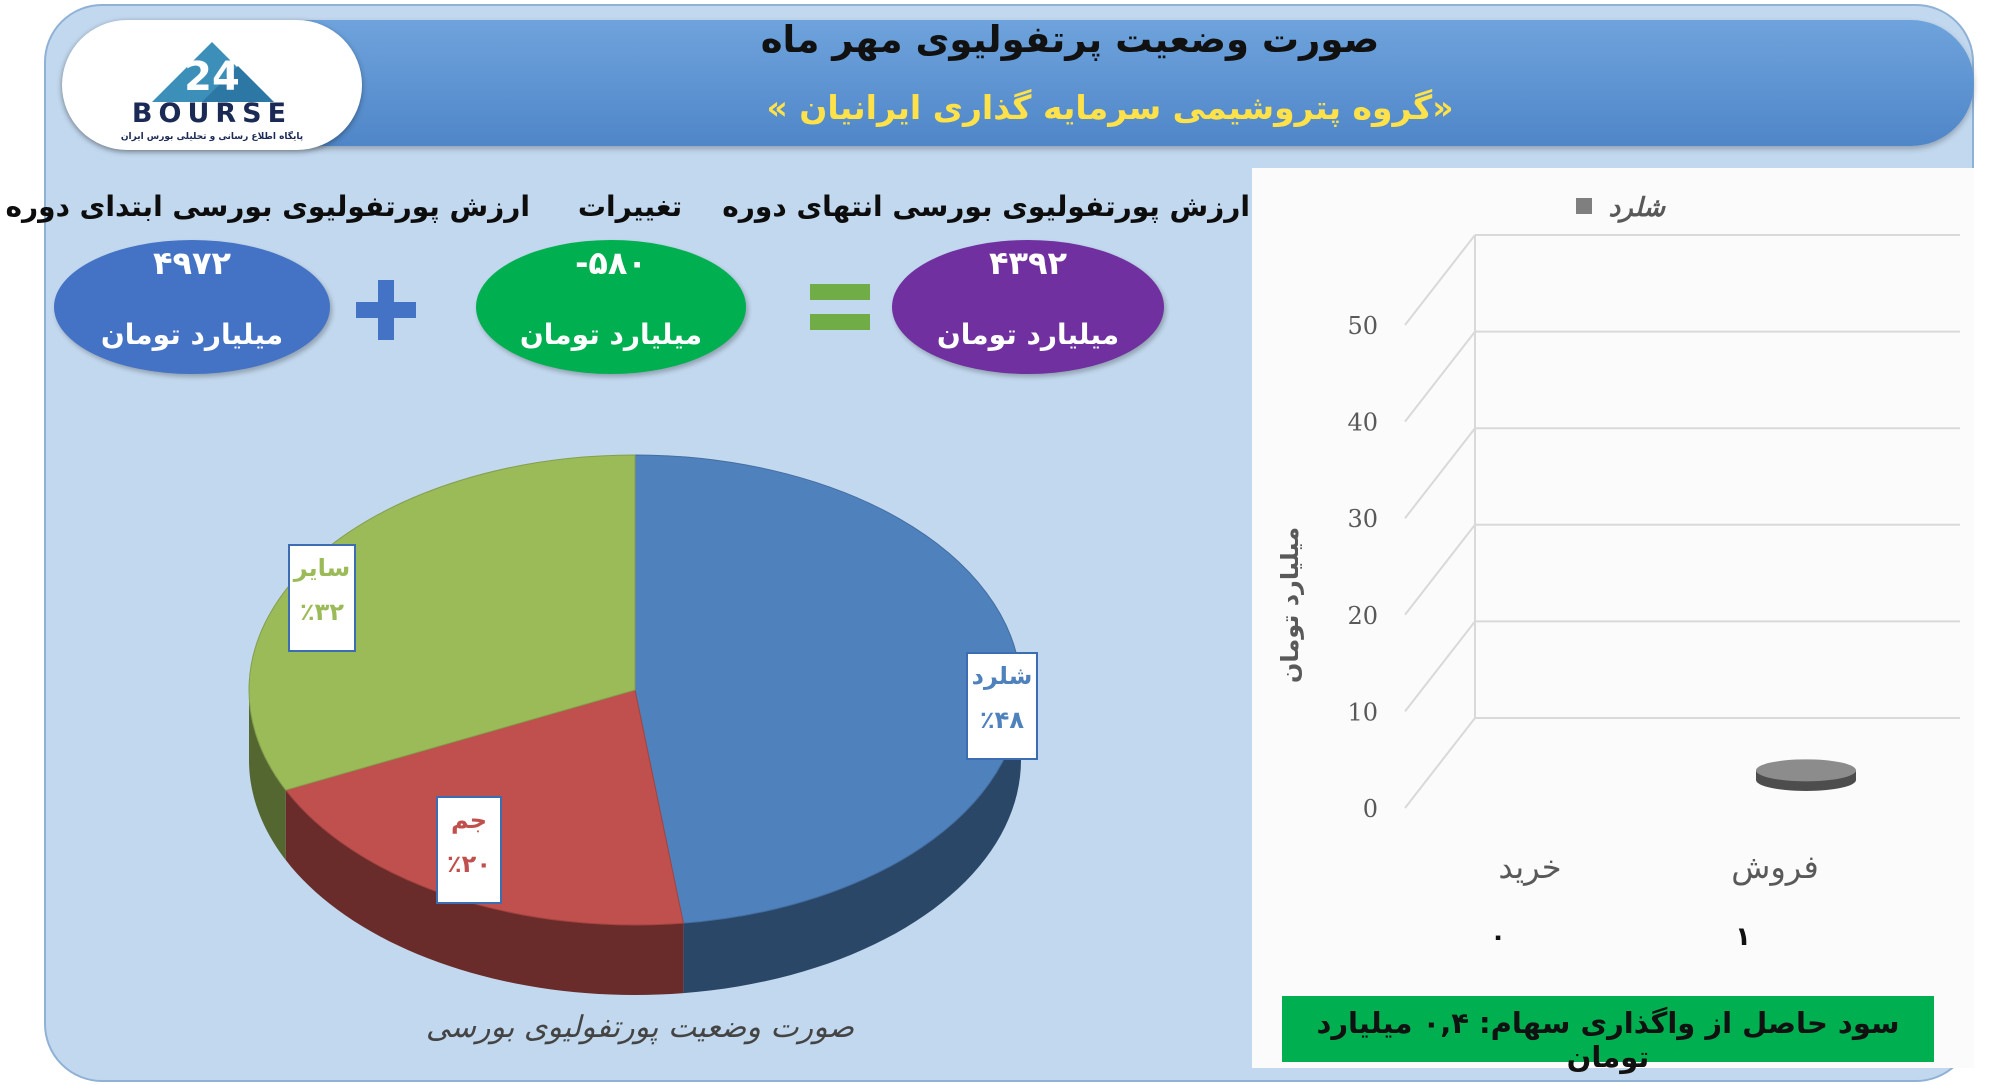 This screenshot has height=1085, width=2000. What do you see at coordinates (322, 612) in the screenshot?
I see `pie-label-other-pct: ٪۳۲` at bounding box center [322, 612].